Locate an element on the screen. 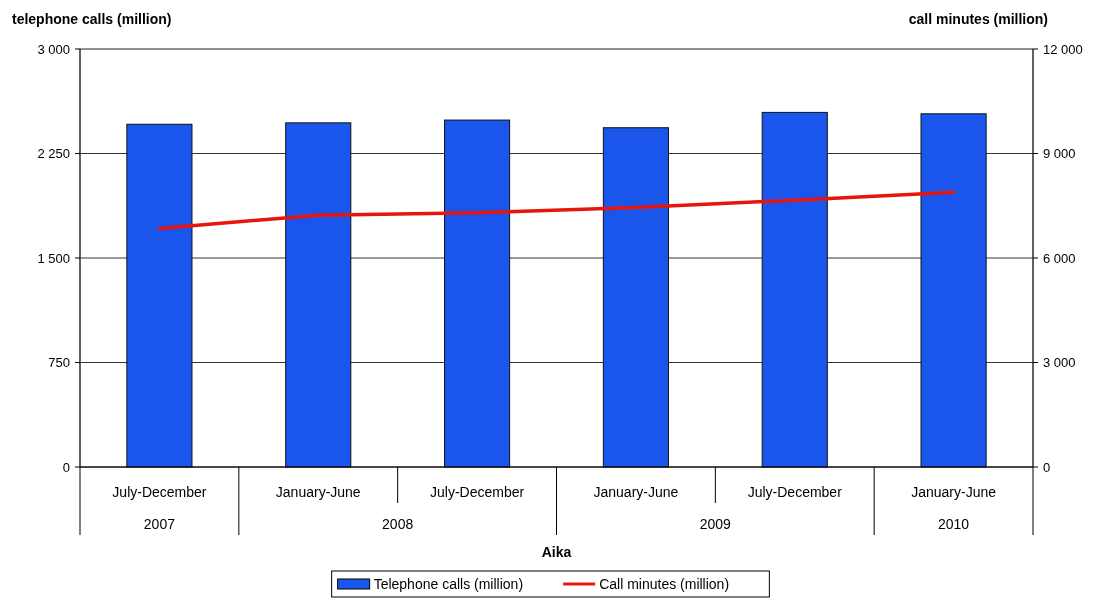 The height and width of the screenshot is (610, 1101). text: 2008 is located at coordinates (398, 524).